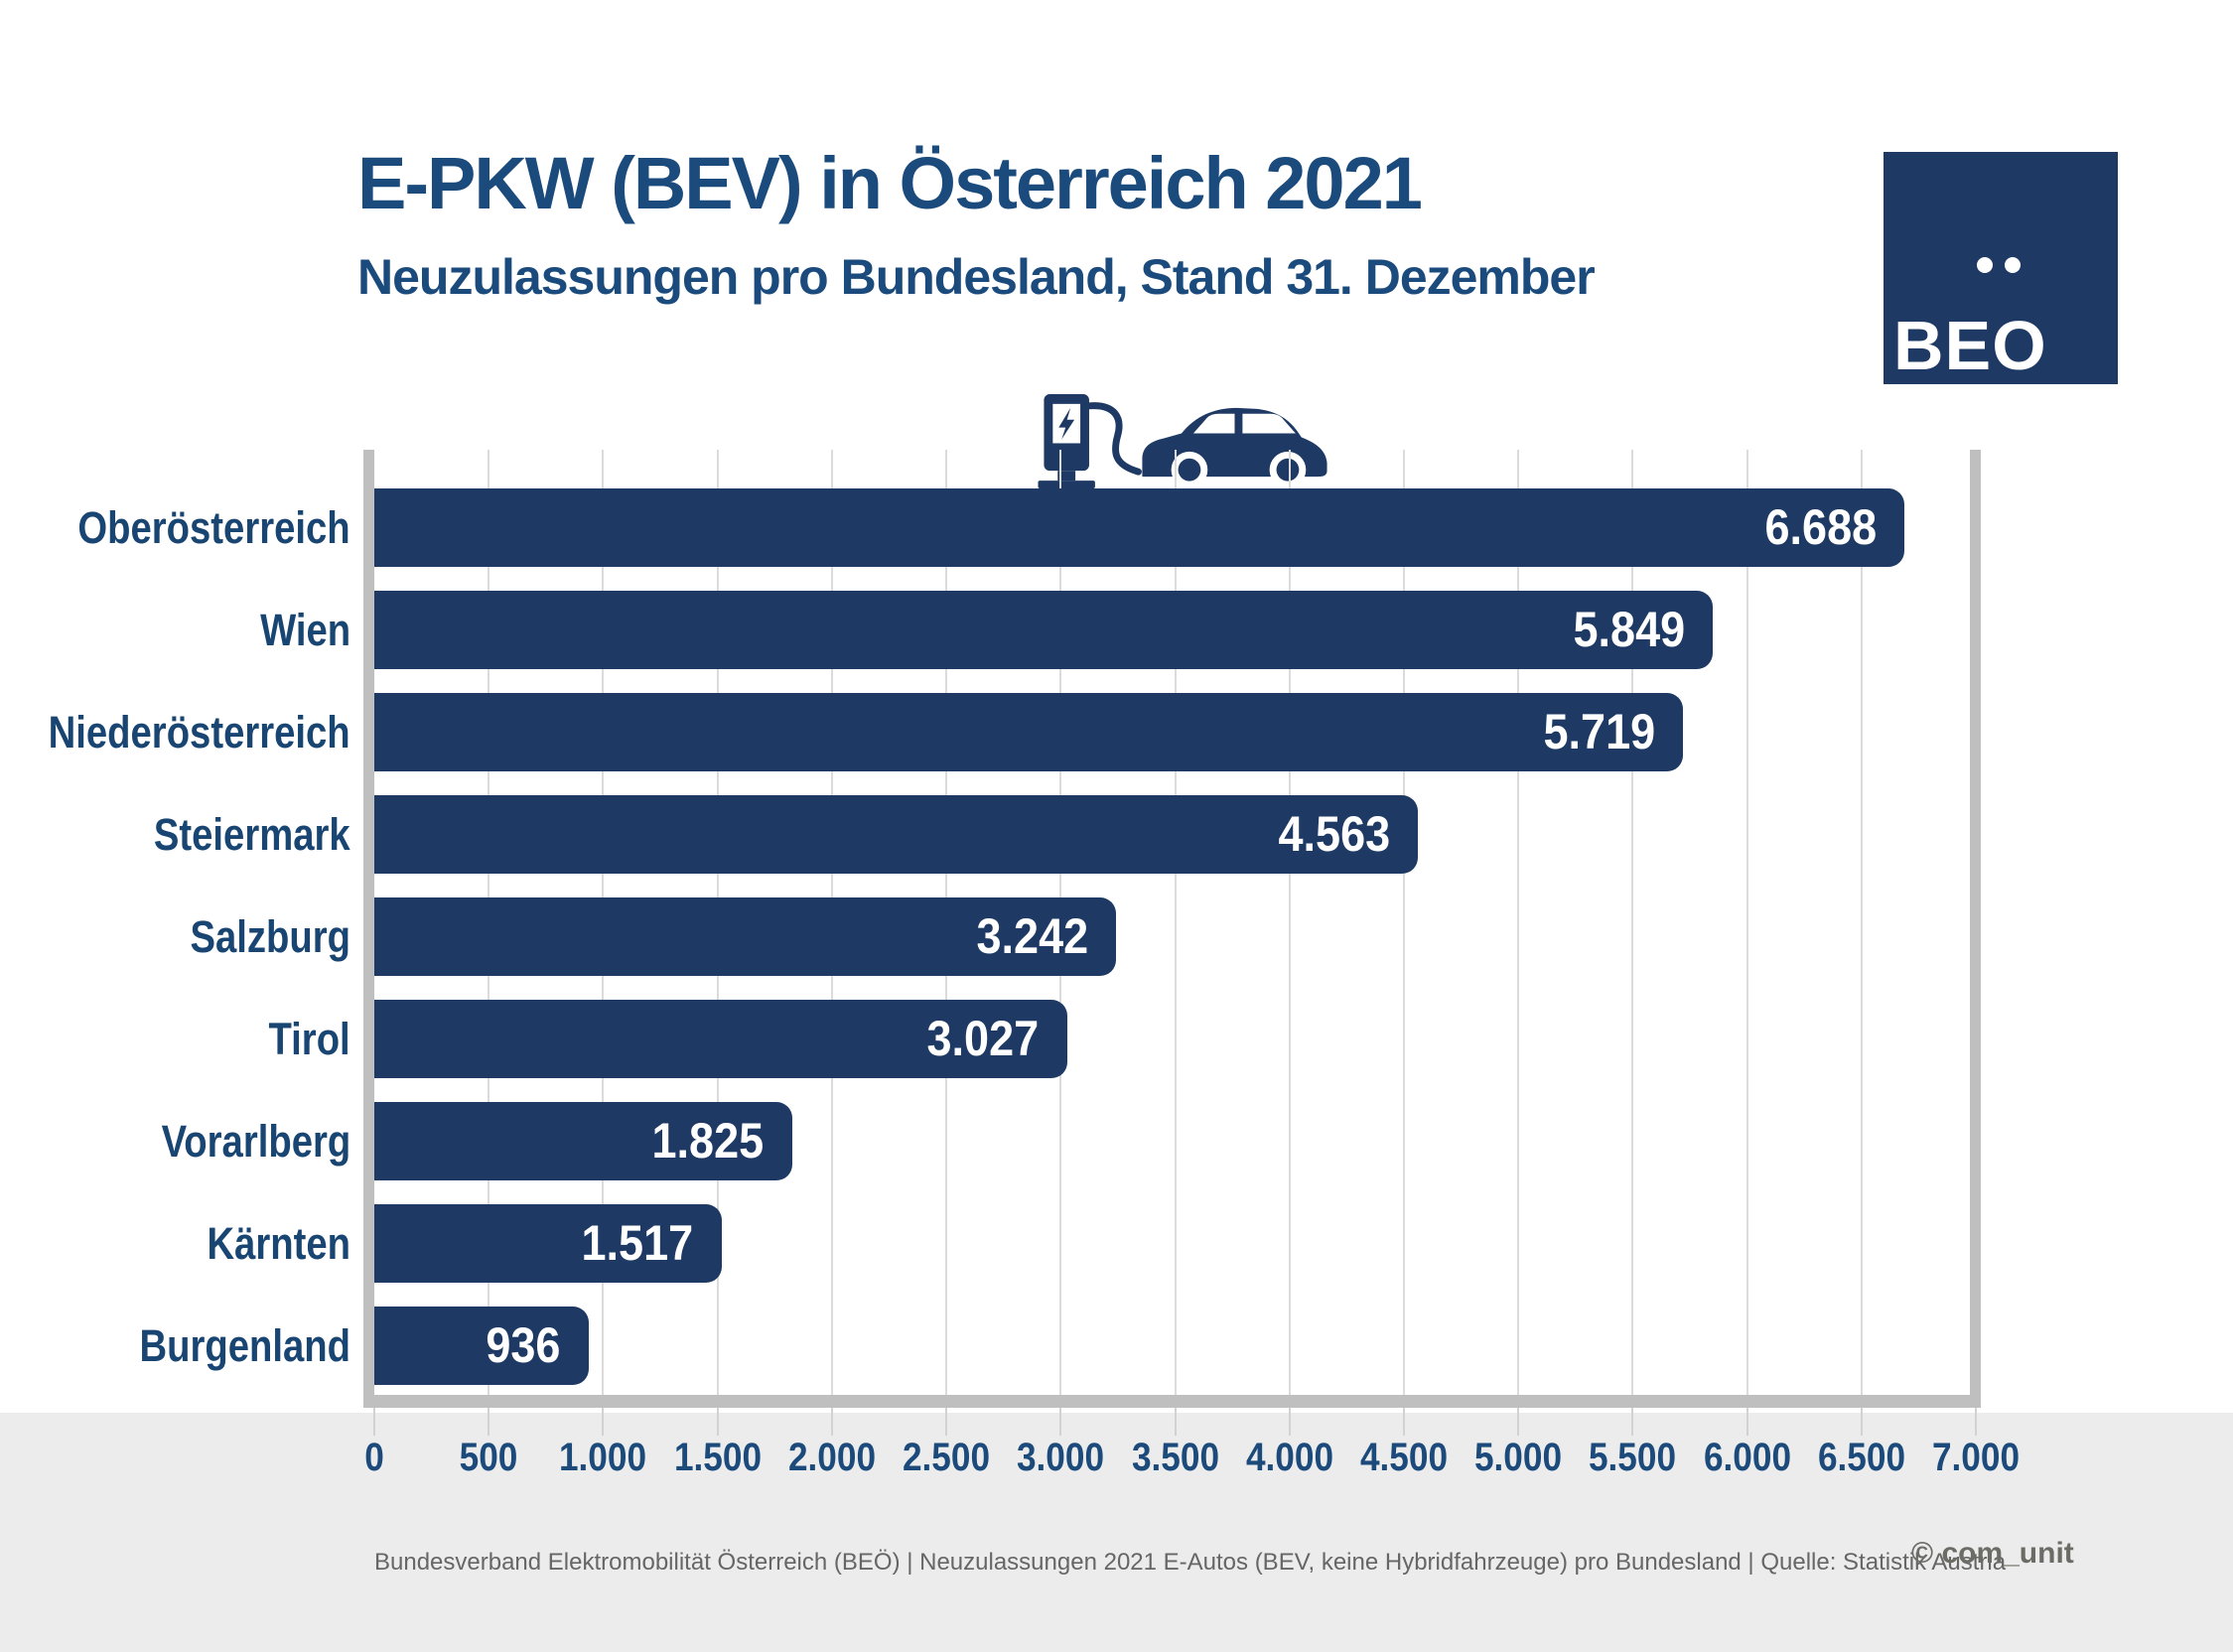 This screenshot has width=2233, height=1652. What do you see at coordinates (548, 1243) in the screenshot?
I see `bar: 1.517` at bounding box center [548, 1243].